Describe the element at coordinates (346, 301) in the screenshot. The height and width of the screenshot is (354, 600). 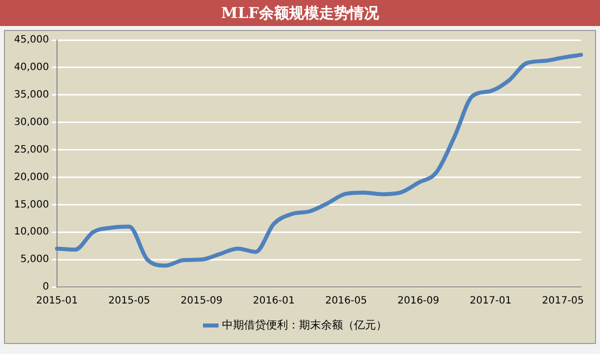
I see `x-tick-label: 2016-05` at that location.